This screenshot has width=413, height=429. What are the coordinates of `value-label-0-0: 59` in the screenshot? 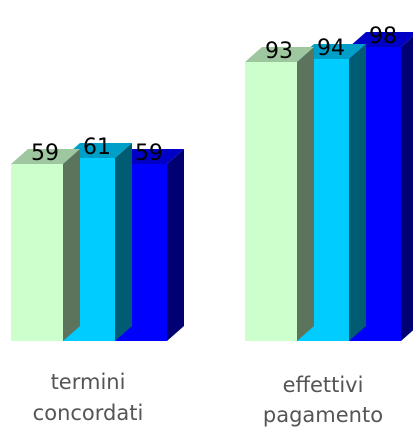 It's located at (45, 153).